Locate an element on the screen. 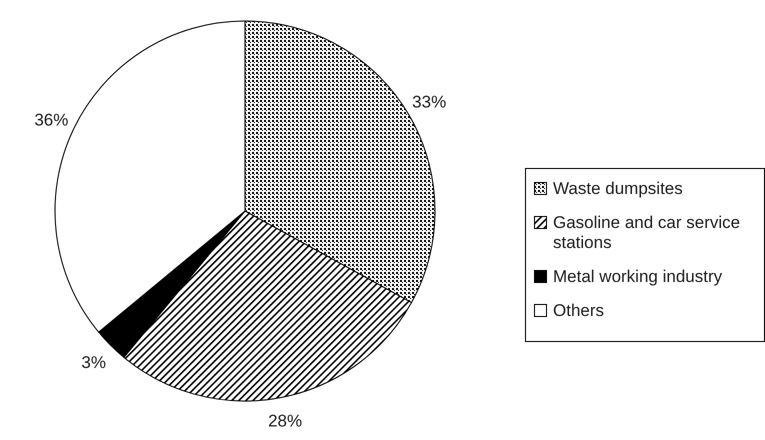 The width and height of the screenshot is (765, 440). legend-label: Others is located at coordinates (578, 311).